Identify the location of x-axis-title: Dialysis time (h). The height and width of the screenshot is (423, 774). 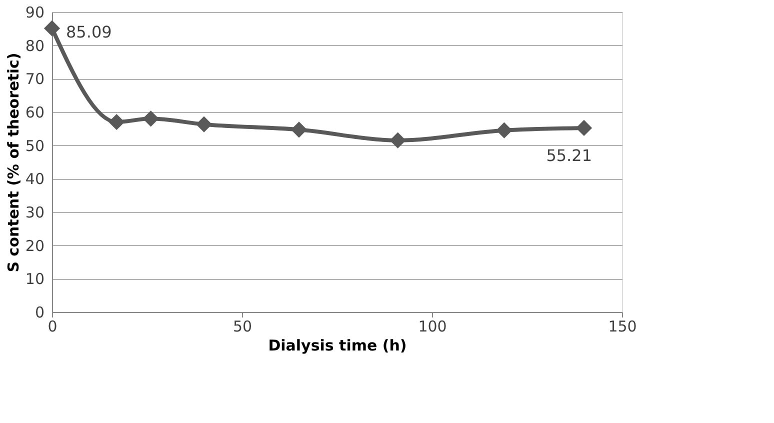
(337, 345).